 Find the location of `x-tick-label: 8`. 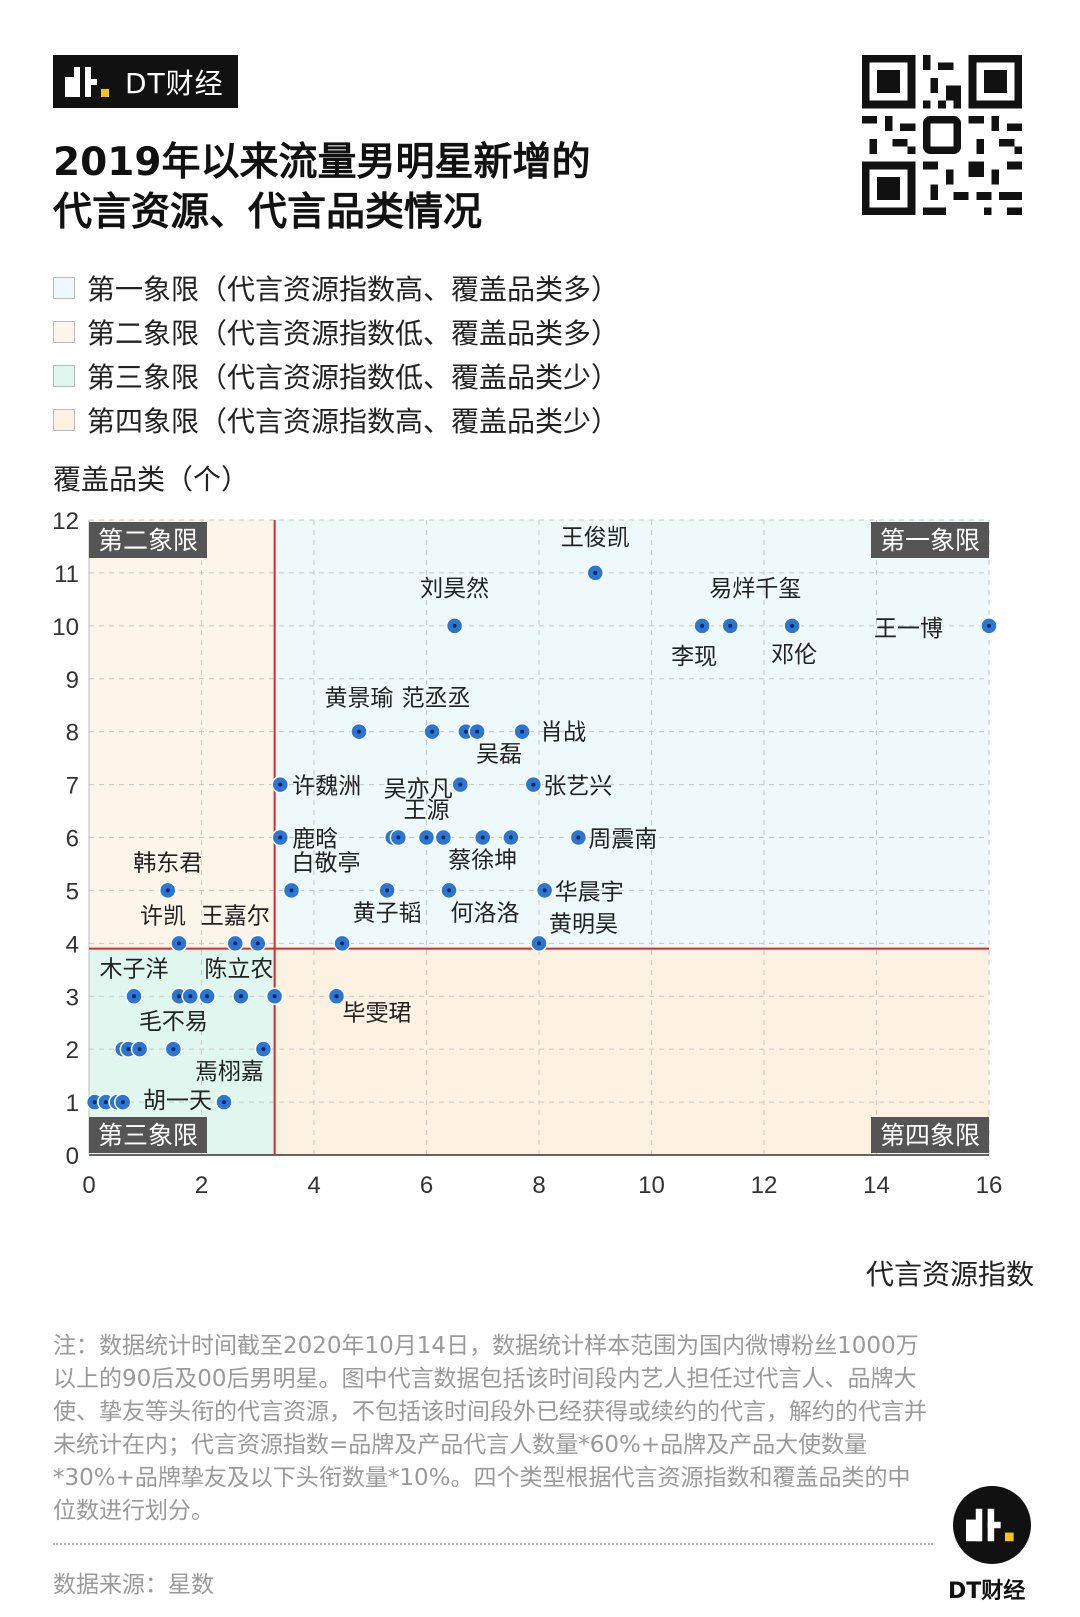

x-tick-label: 8 is located at coordinates (538, 1185).